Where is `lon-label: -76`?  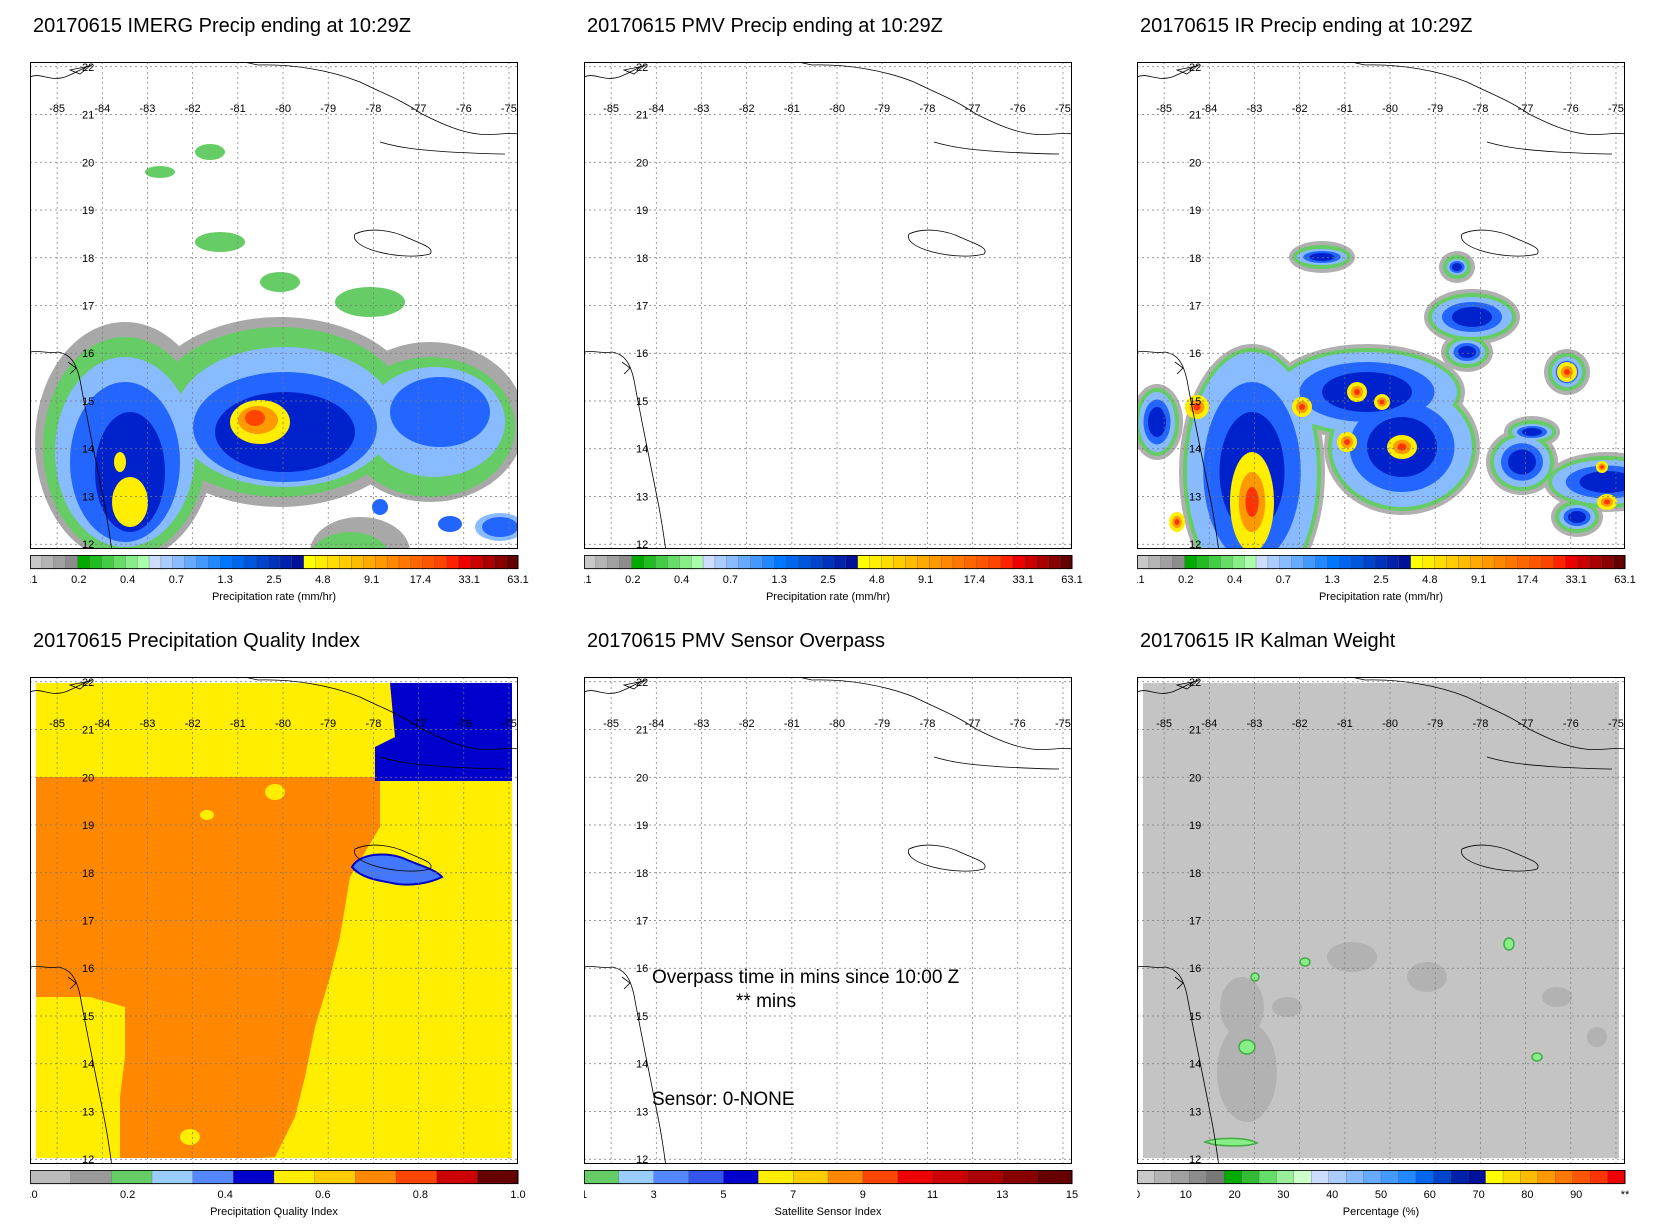 lon-label: -76 is located at coordinates (1571, 724).